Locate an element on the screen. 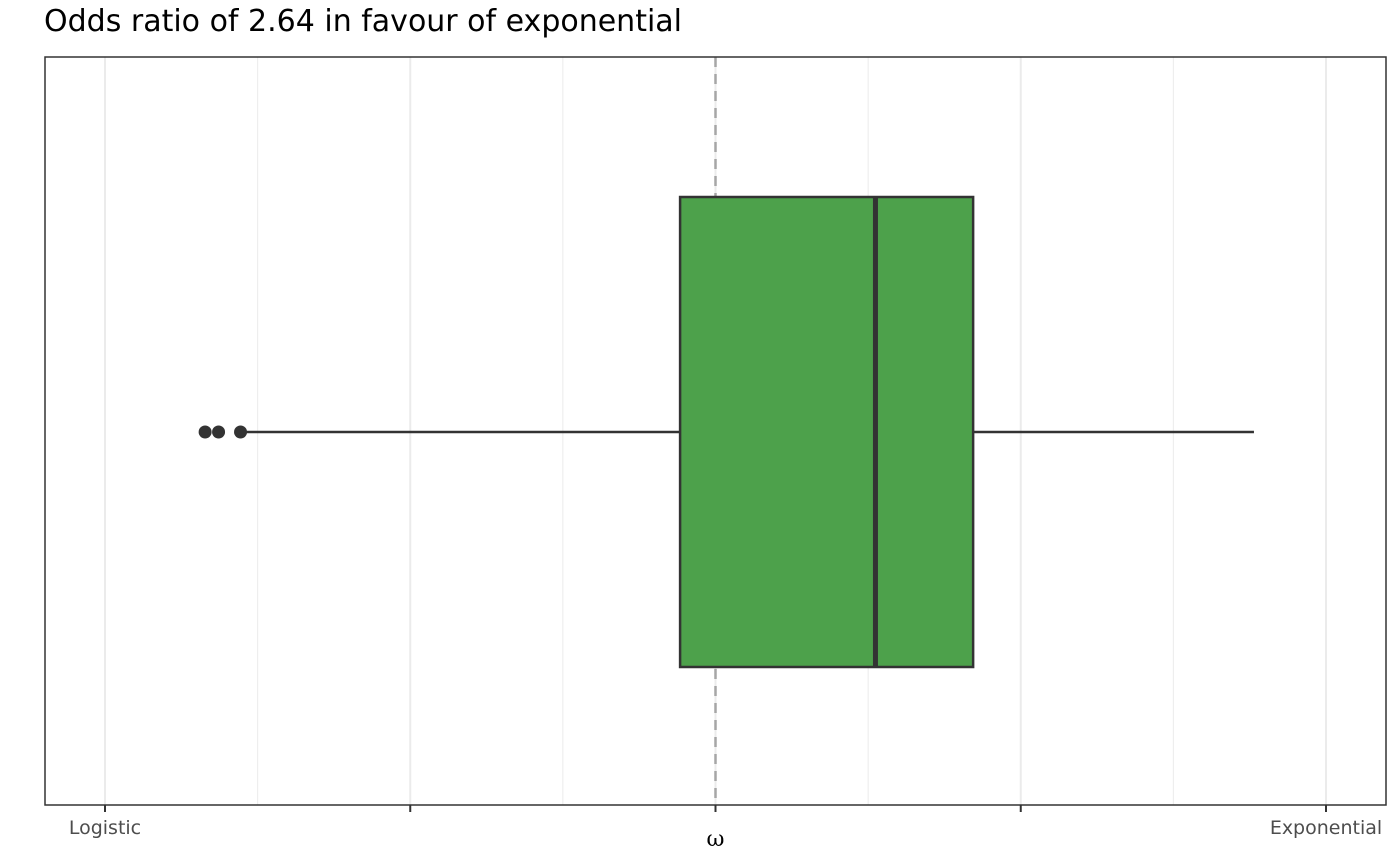  x-axis-label: ω is located at coordinates (716, 839).